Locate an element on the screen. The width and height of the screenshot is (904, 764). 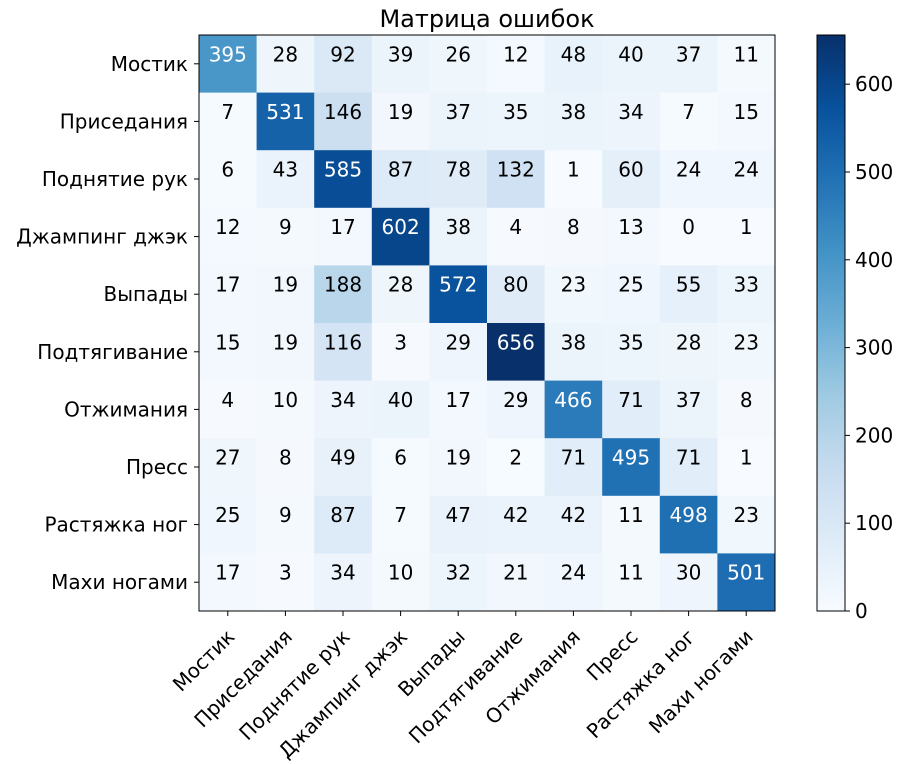
cell-value-label: 501 is located at coordinates (746, 573).